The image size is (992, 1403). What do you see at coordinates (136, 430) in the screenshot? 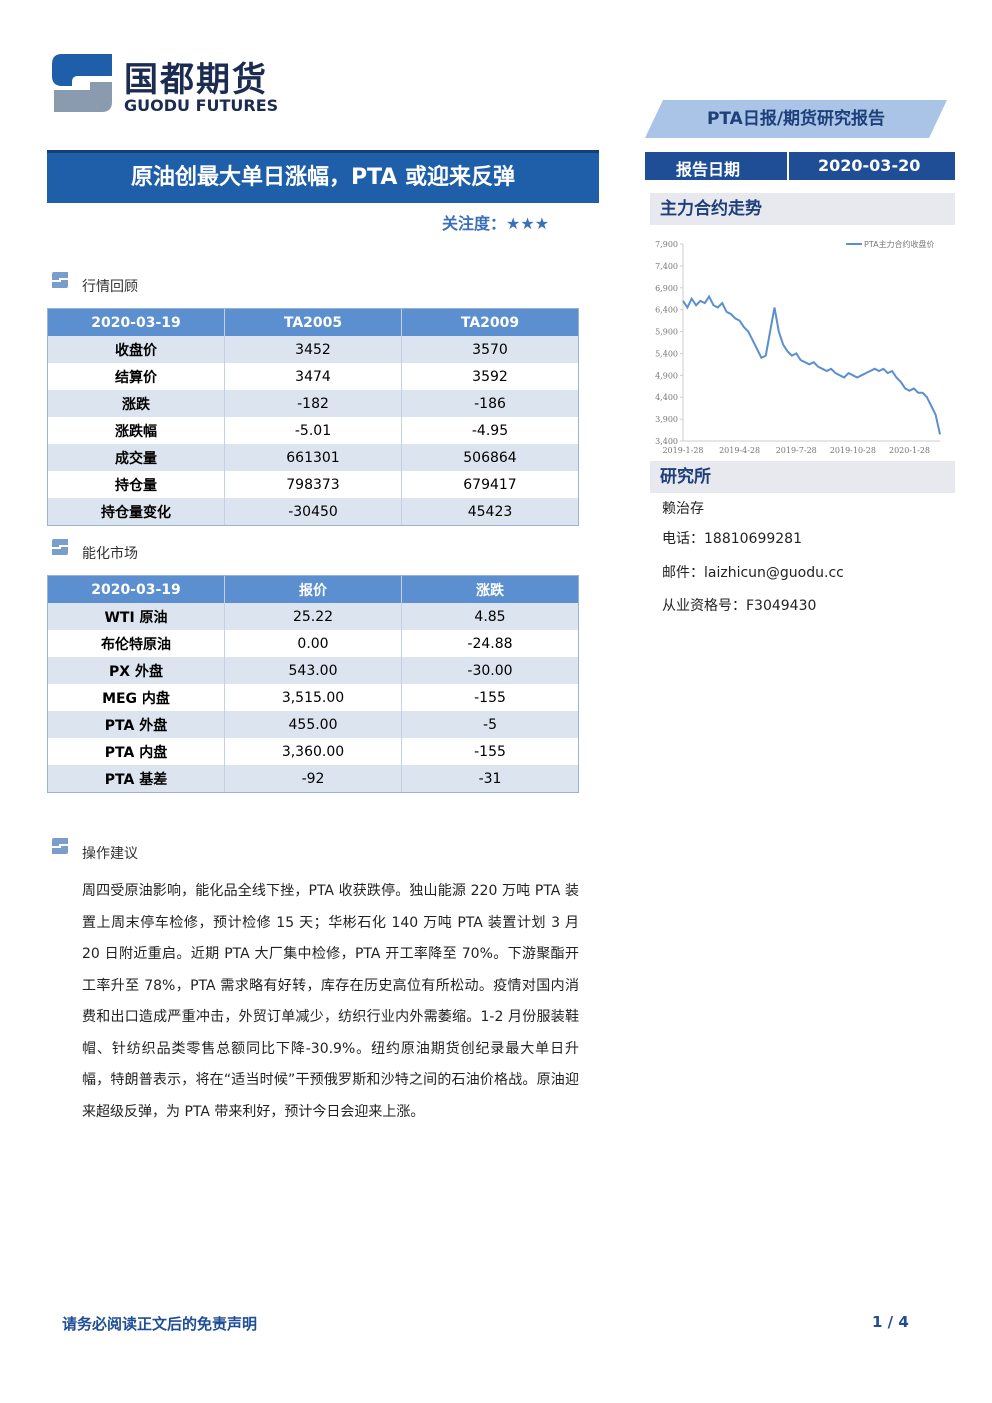
I see `table-cell: 涨跌幅` at bounding box center [136, 430].